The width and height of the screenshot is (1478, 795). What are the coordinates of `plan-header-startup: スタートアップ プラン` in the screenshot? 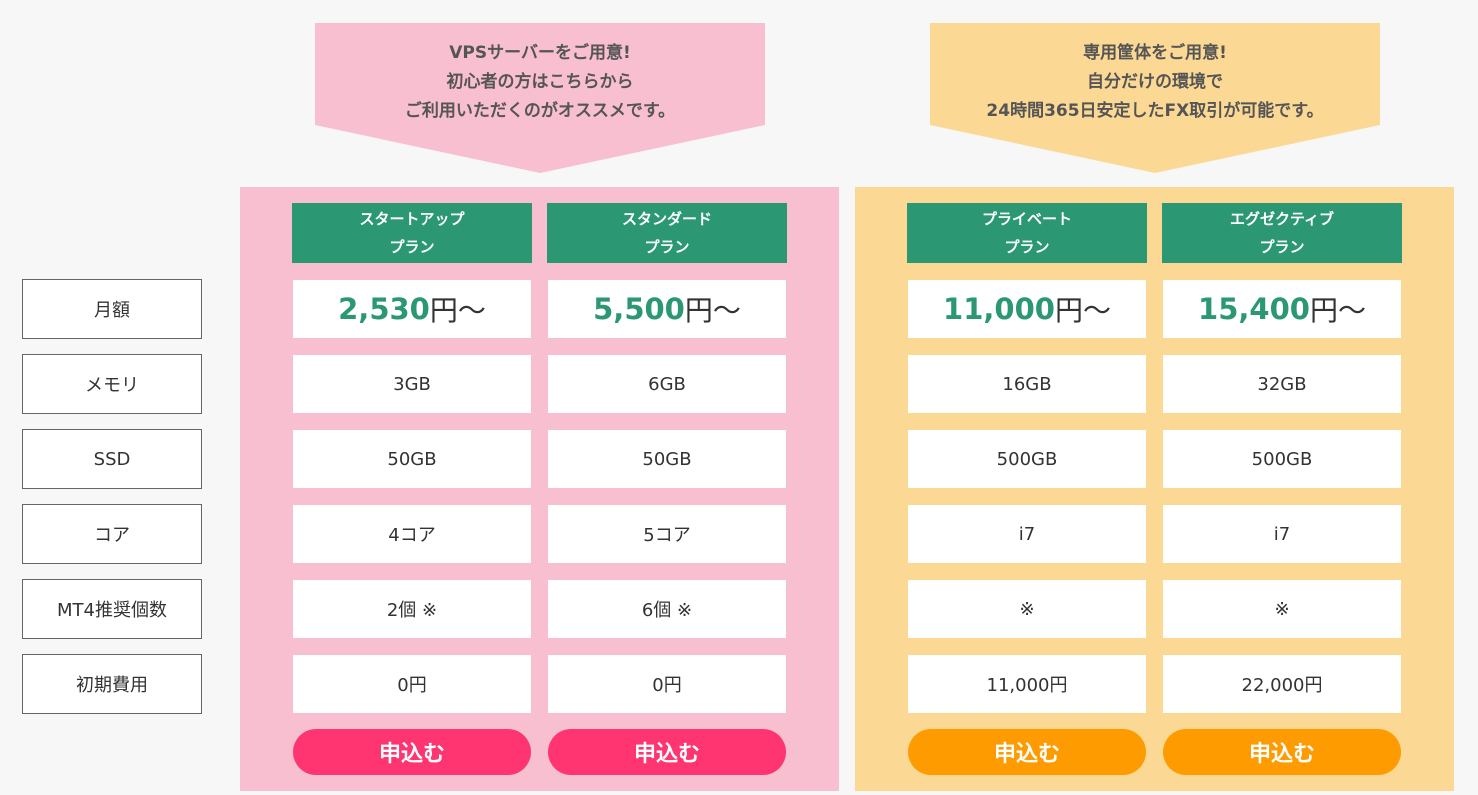 It's located at (412, 233).